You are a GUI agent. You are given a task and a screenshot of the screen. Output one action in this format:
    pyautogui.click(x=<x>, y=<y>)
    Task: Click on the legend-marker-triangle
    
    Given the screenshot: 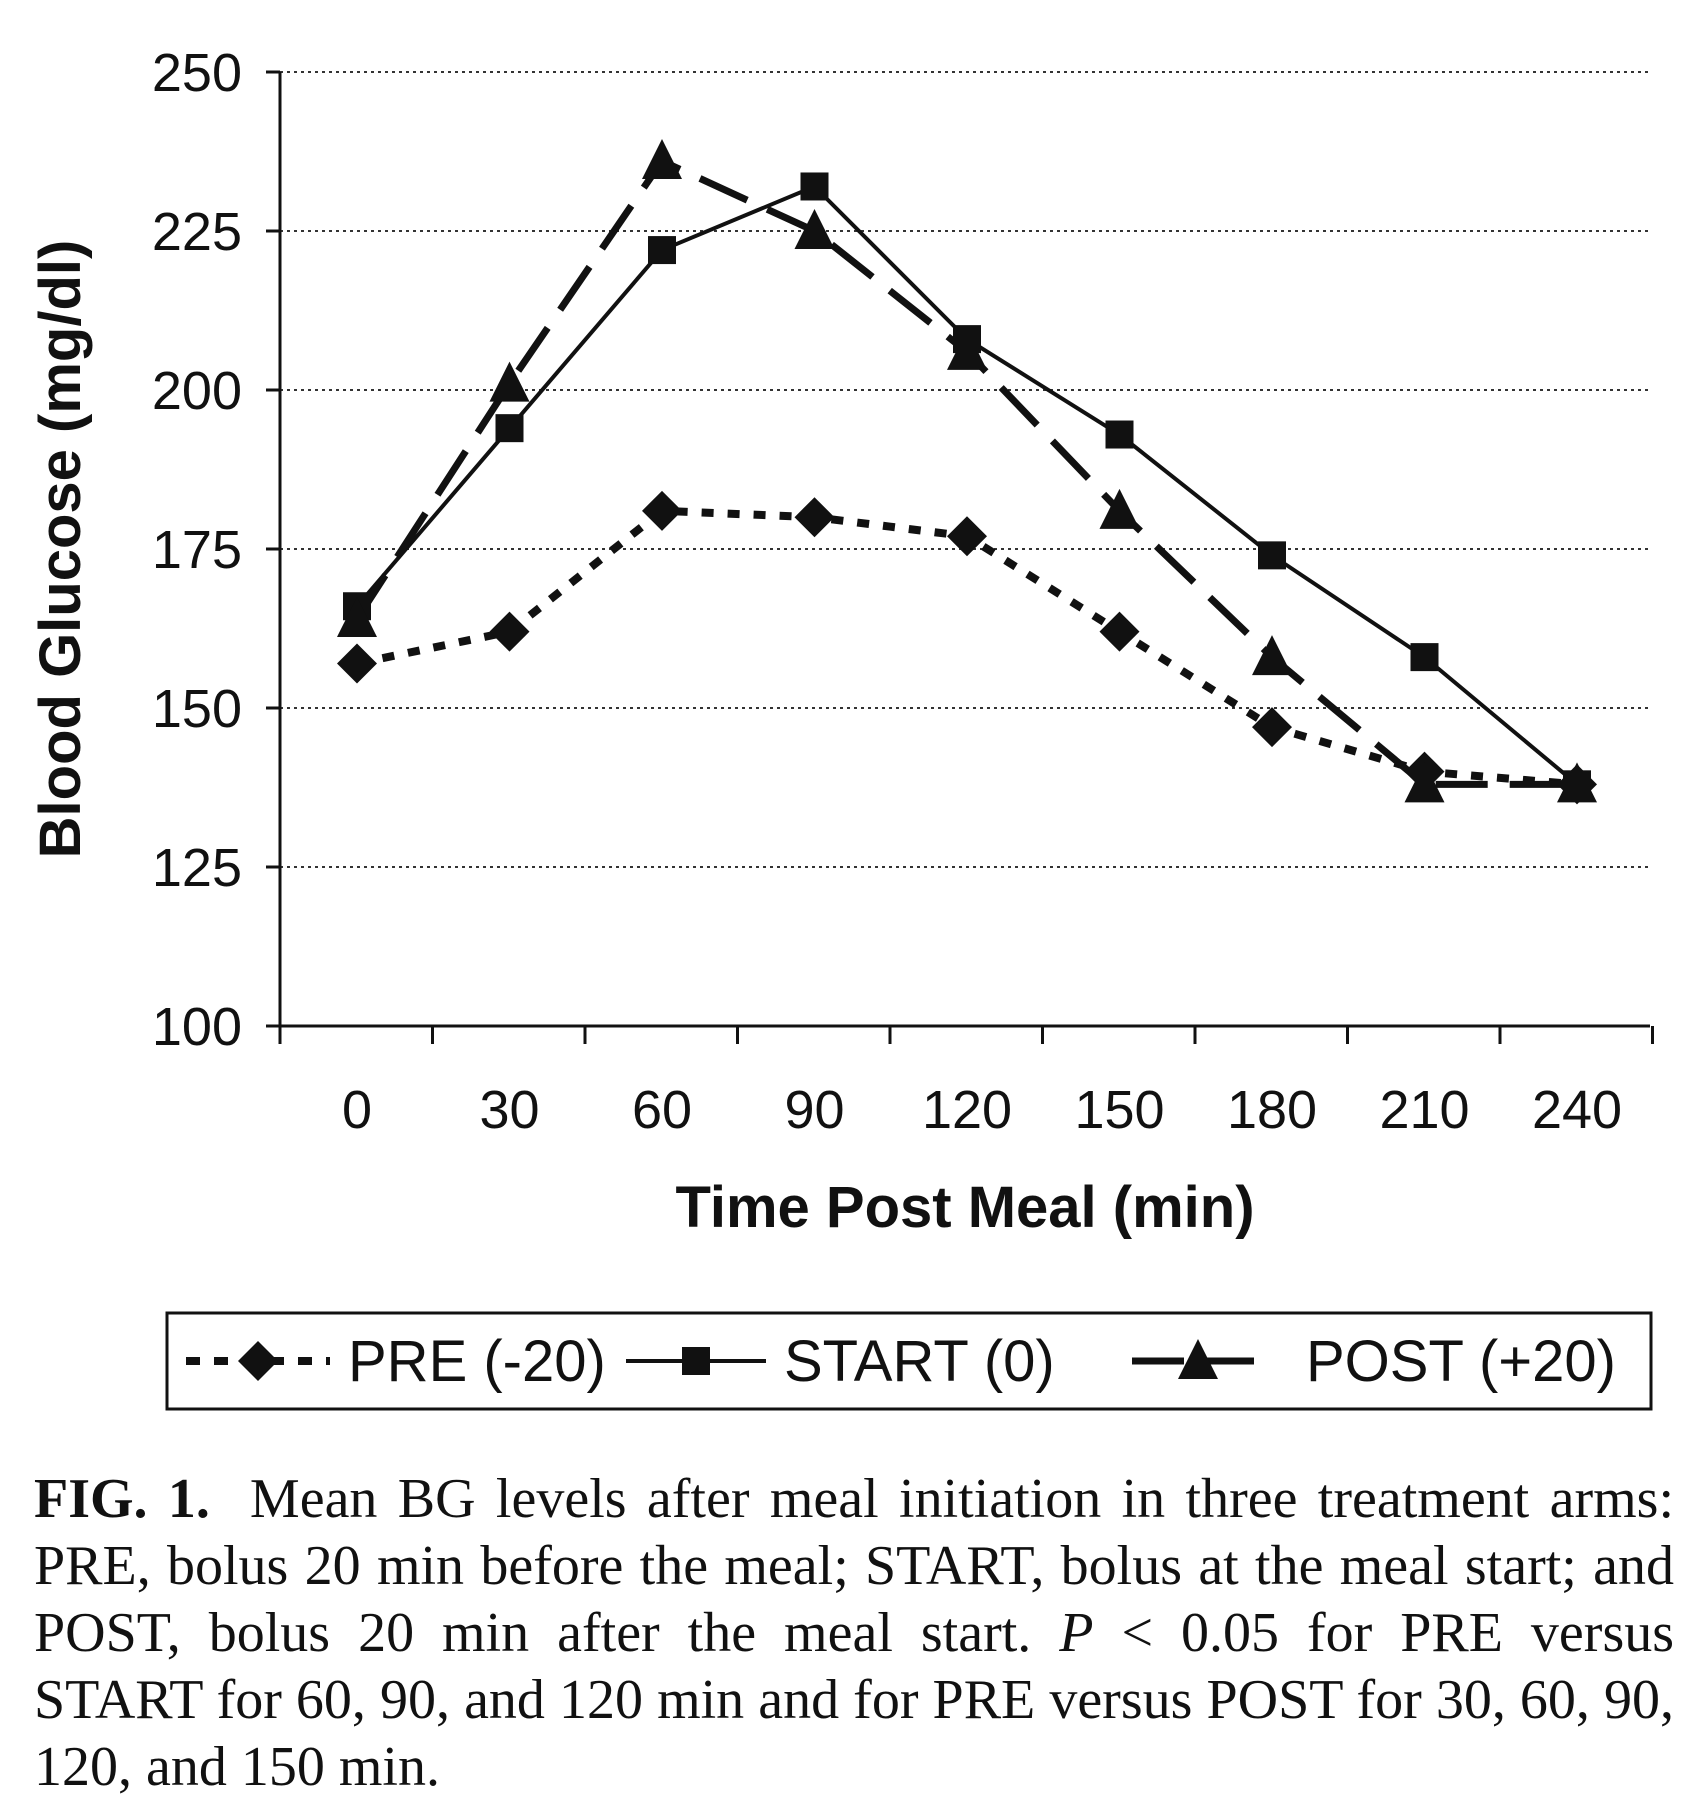 What is the action you would take?
    pyautogui.click(x=1198, y=1359)
    